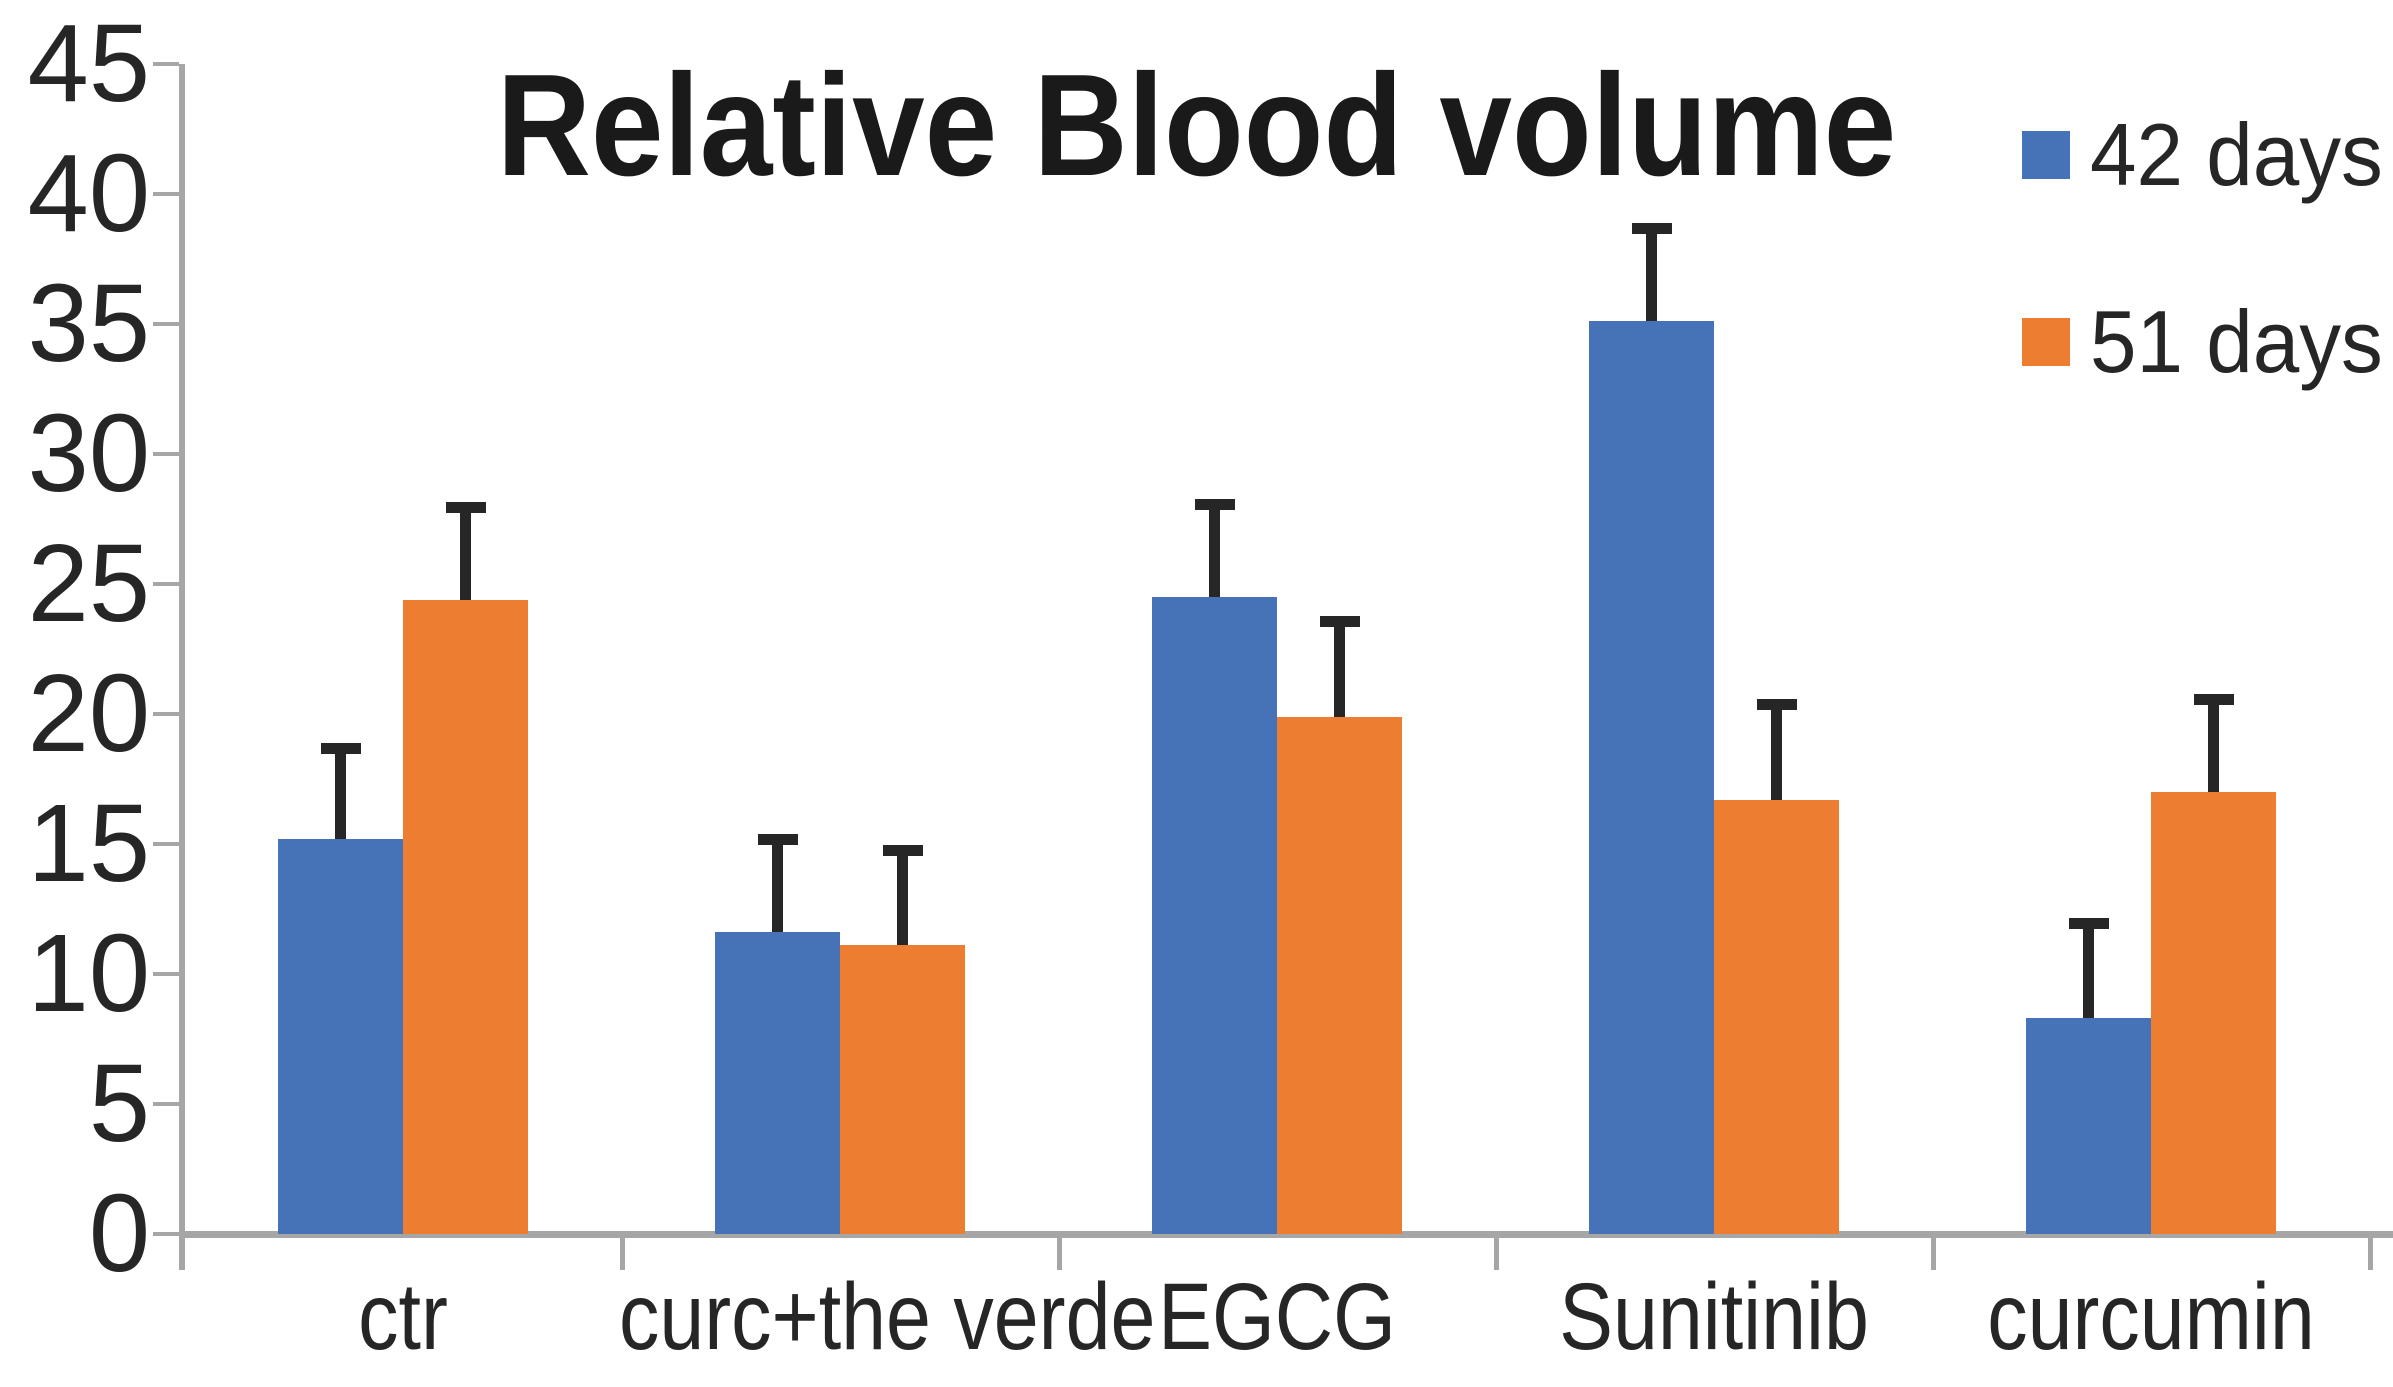 This screenshot has height=1387, width=2393. What do you see at coordinates (2213, 699) in the screenshot?
I see `error-bar-cap-curcumin-51-days` at bounding box center [2213, 699].